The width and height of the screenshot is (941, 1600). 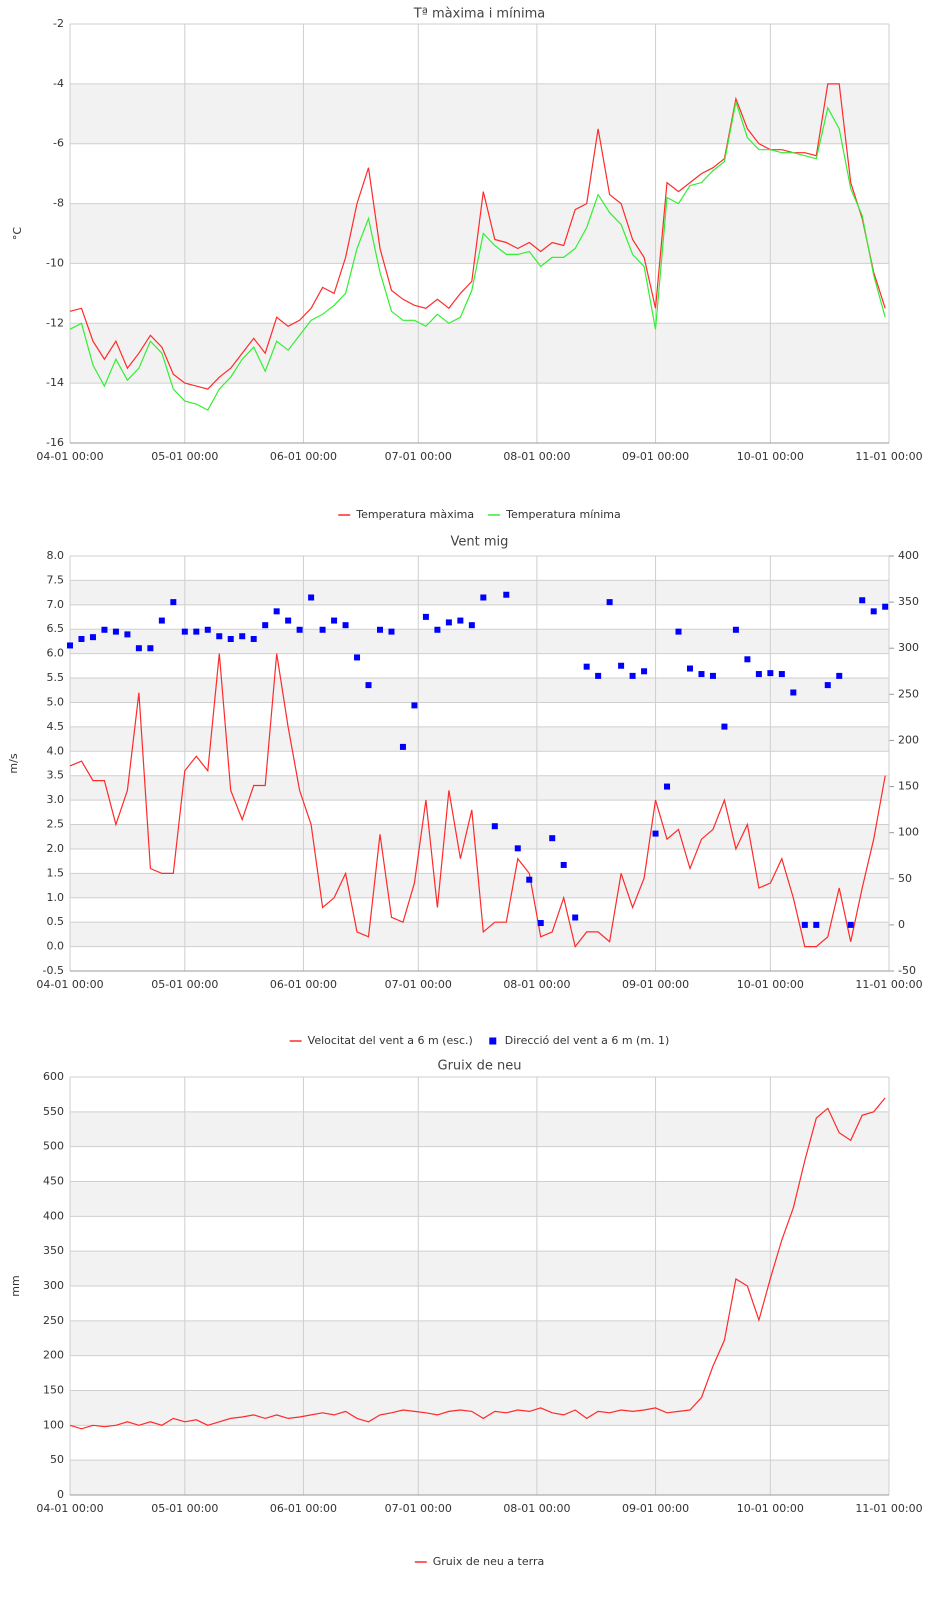 I want to click on y2-tick-label: 350, so click(x=908, y=601).